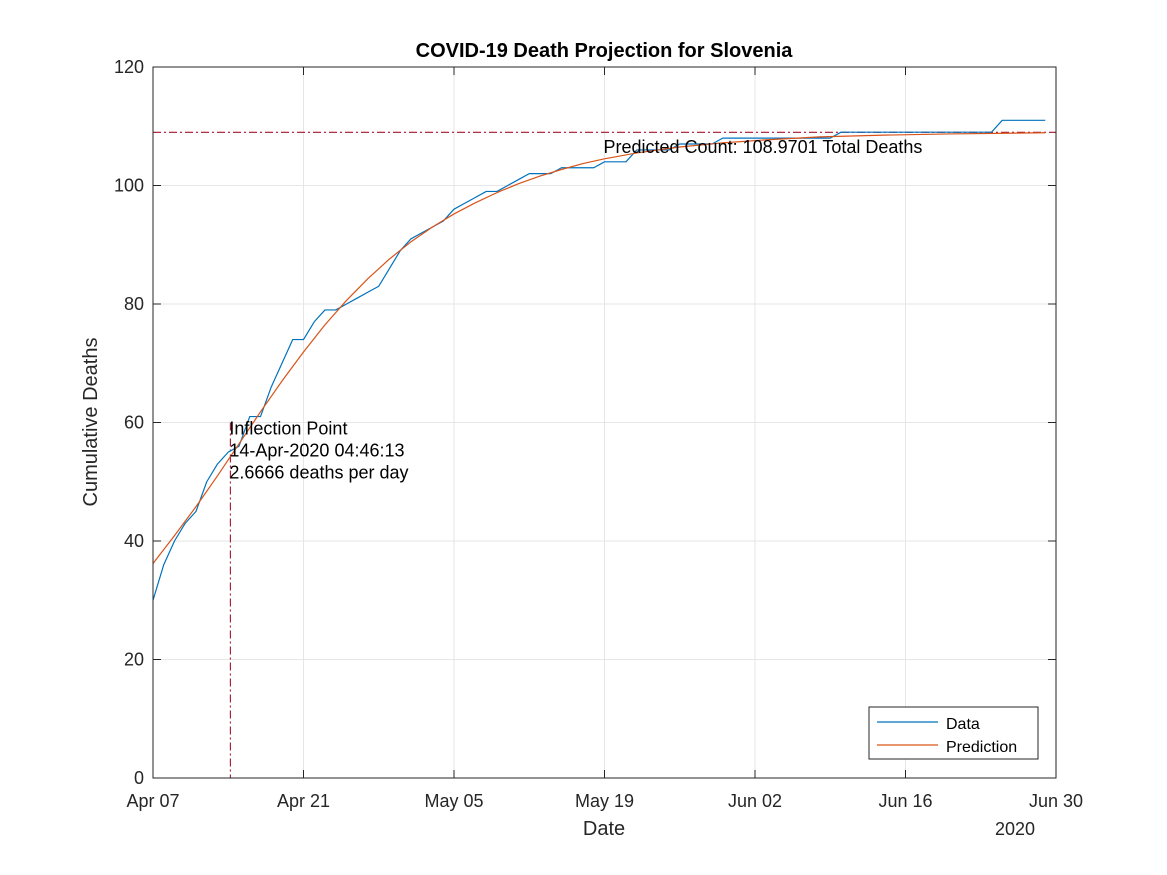 The width and height of the screenshot is (1167, 875). What do you see at coordinates (316, 450) in the screenshot?
I see `inflection-point-annotation-line: 14-Apr-2020 04:46:13` at bounding box center [316, 450].